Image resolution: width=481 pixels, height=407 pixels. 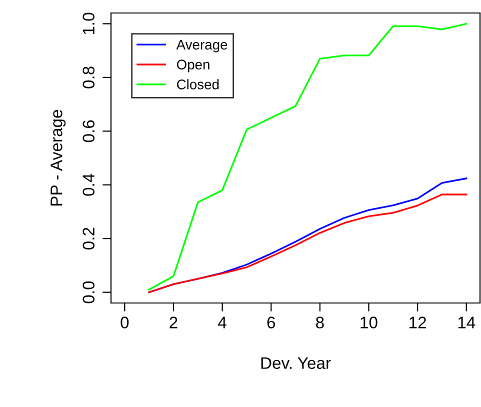 What do you see at coordinates (193, 66) in the screenshot?
I see `legend-label: Open` at bounding box center [193, 66].